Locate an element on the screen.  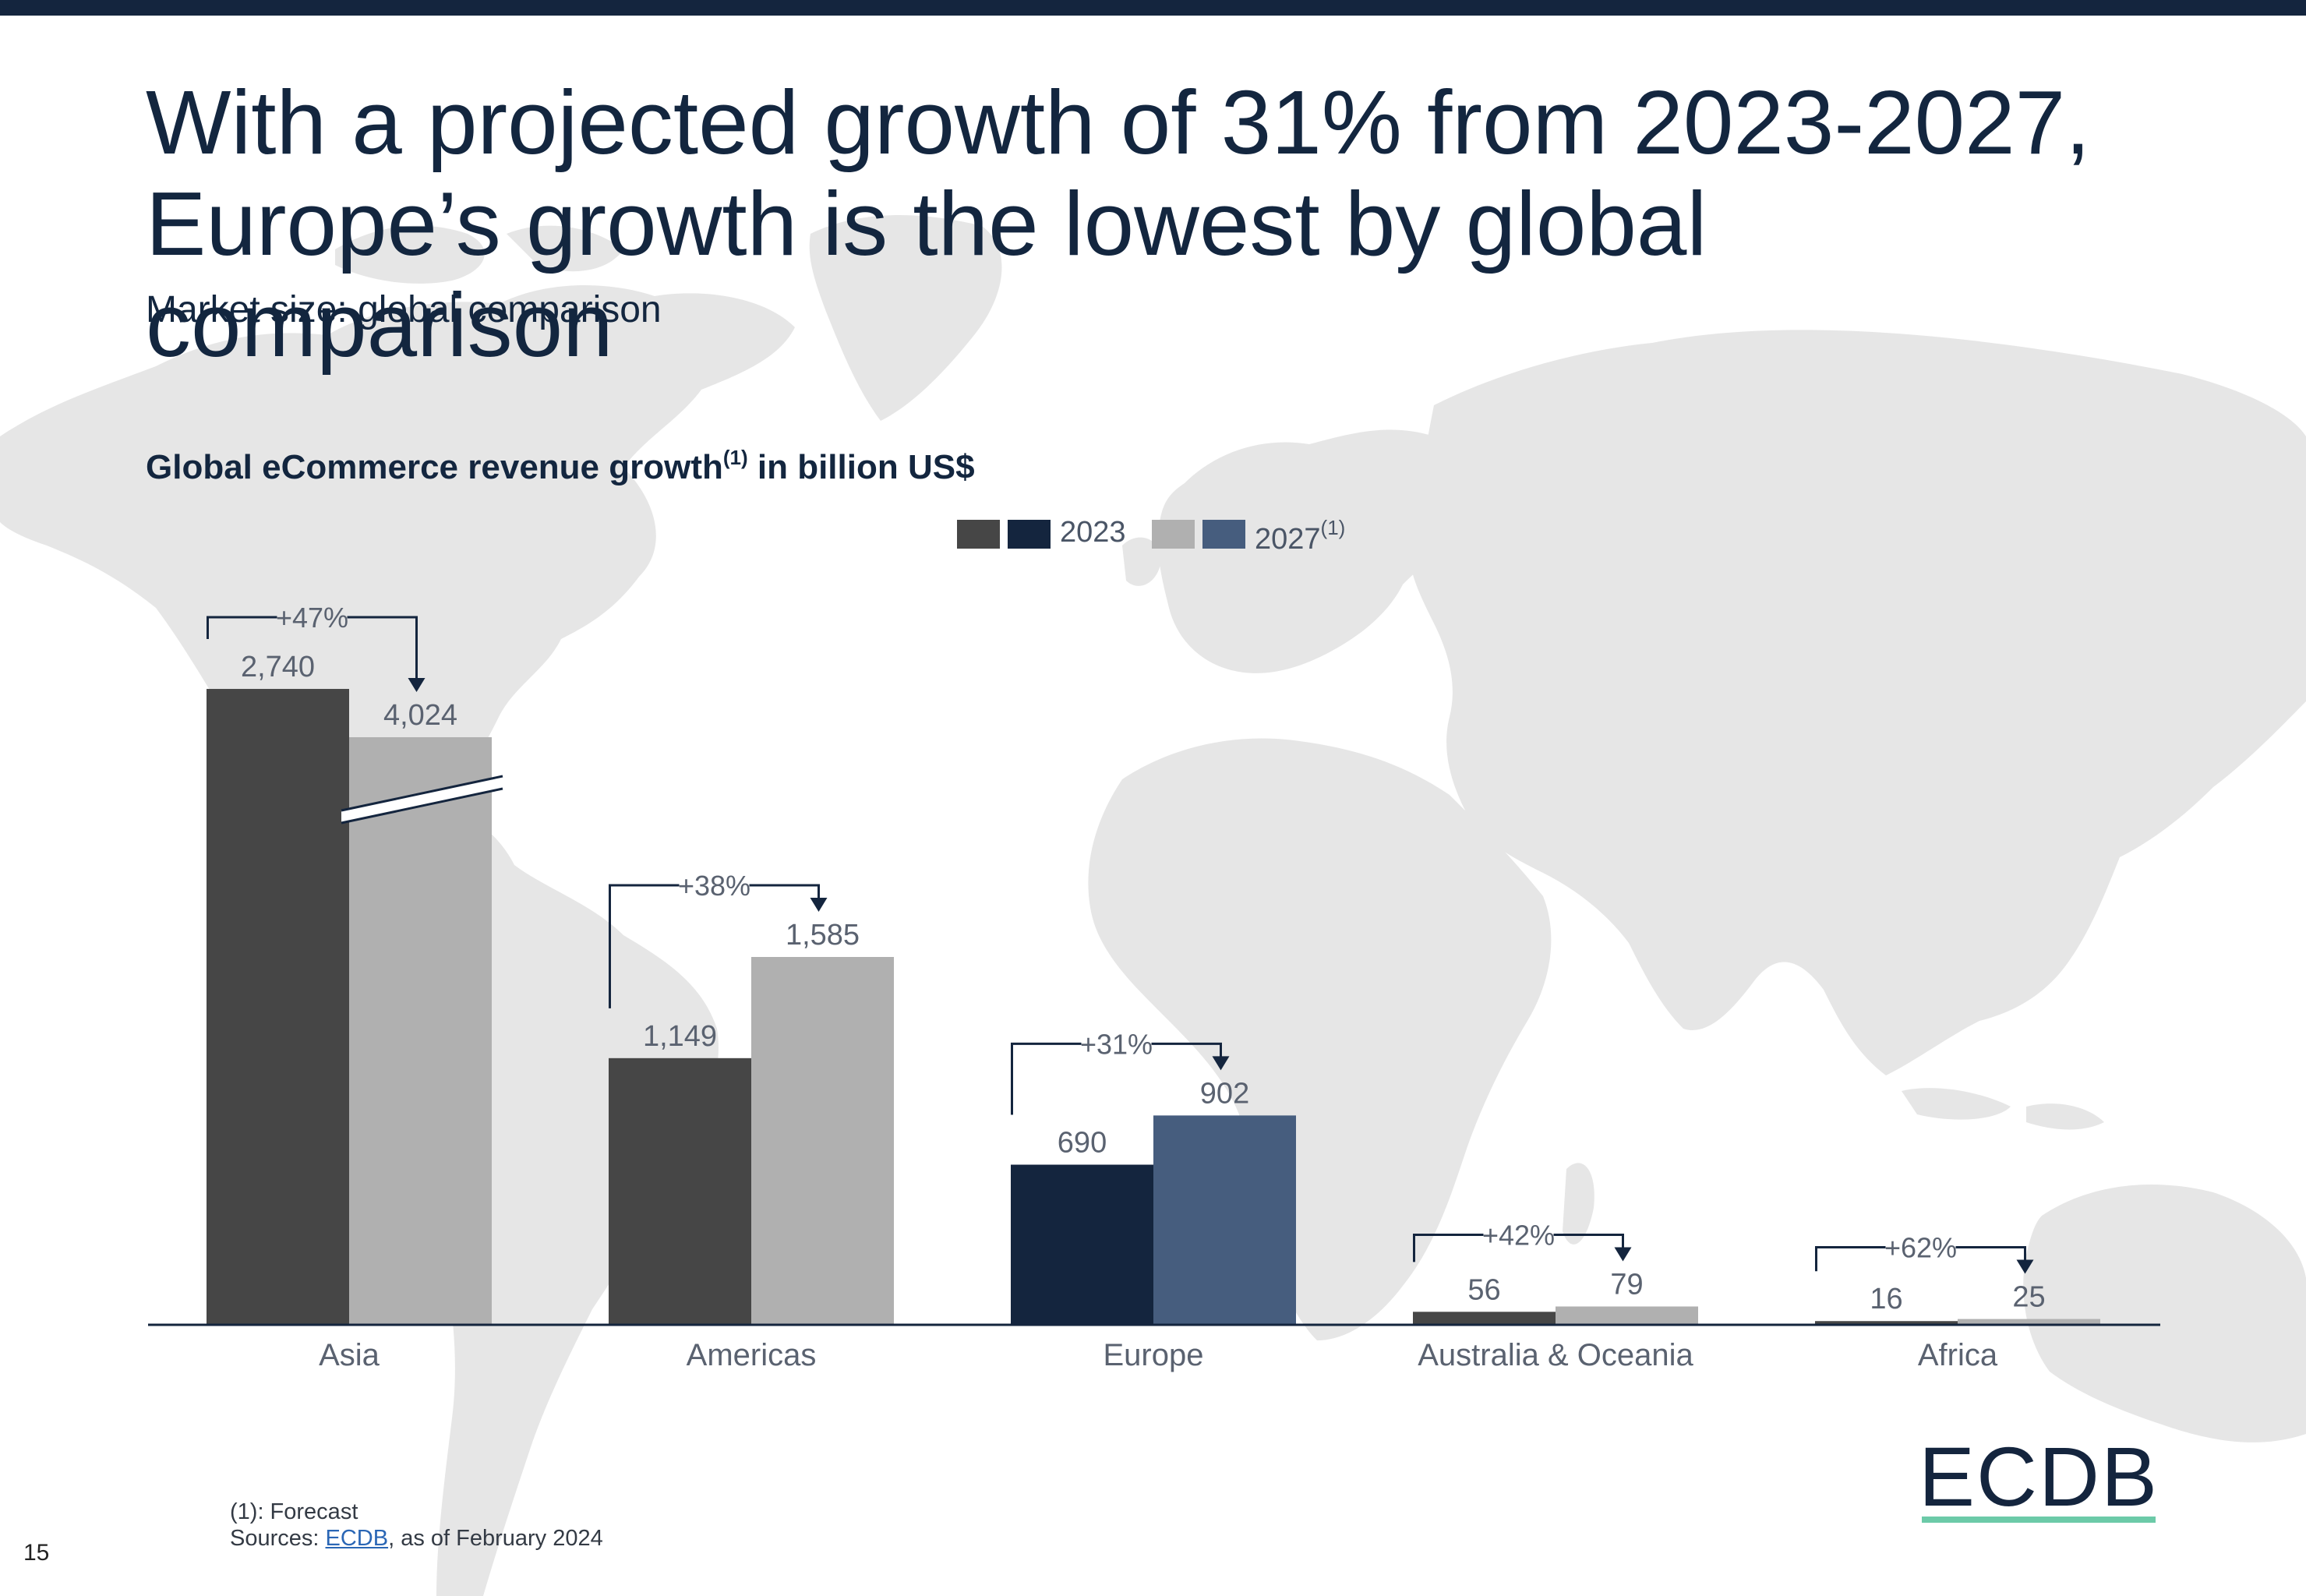
category-label-asia: Asia is located at coordinates (350, 1355).